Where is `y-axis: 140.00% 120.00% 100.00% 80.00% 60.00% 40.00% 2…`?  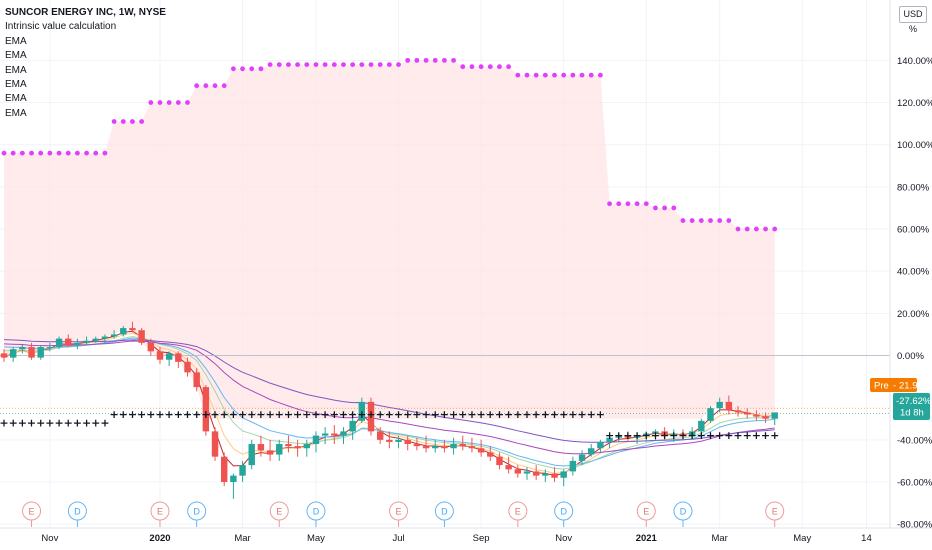
y-axis: 140.00% 120.00% 100.00% 80.00% 60.00% 40.00% 2… is located at coordinates (910, 265).